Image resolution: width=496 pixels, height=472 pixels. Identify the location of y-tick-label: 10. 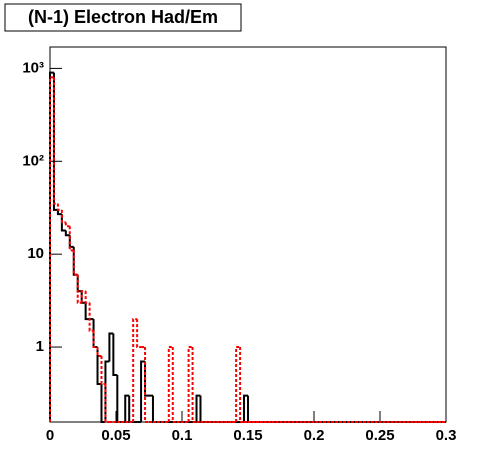
(35, 253).